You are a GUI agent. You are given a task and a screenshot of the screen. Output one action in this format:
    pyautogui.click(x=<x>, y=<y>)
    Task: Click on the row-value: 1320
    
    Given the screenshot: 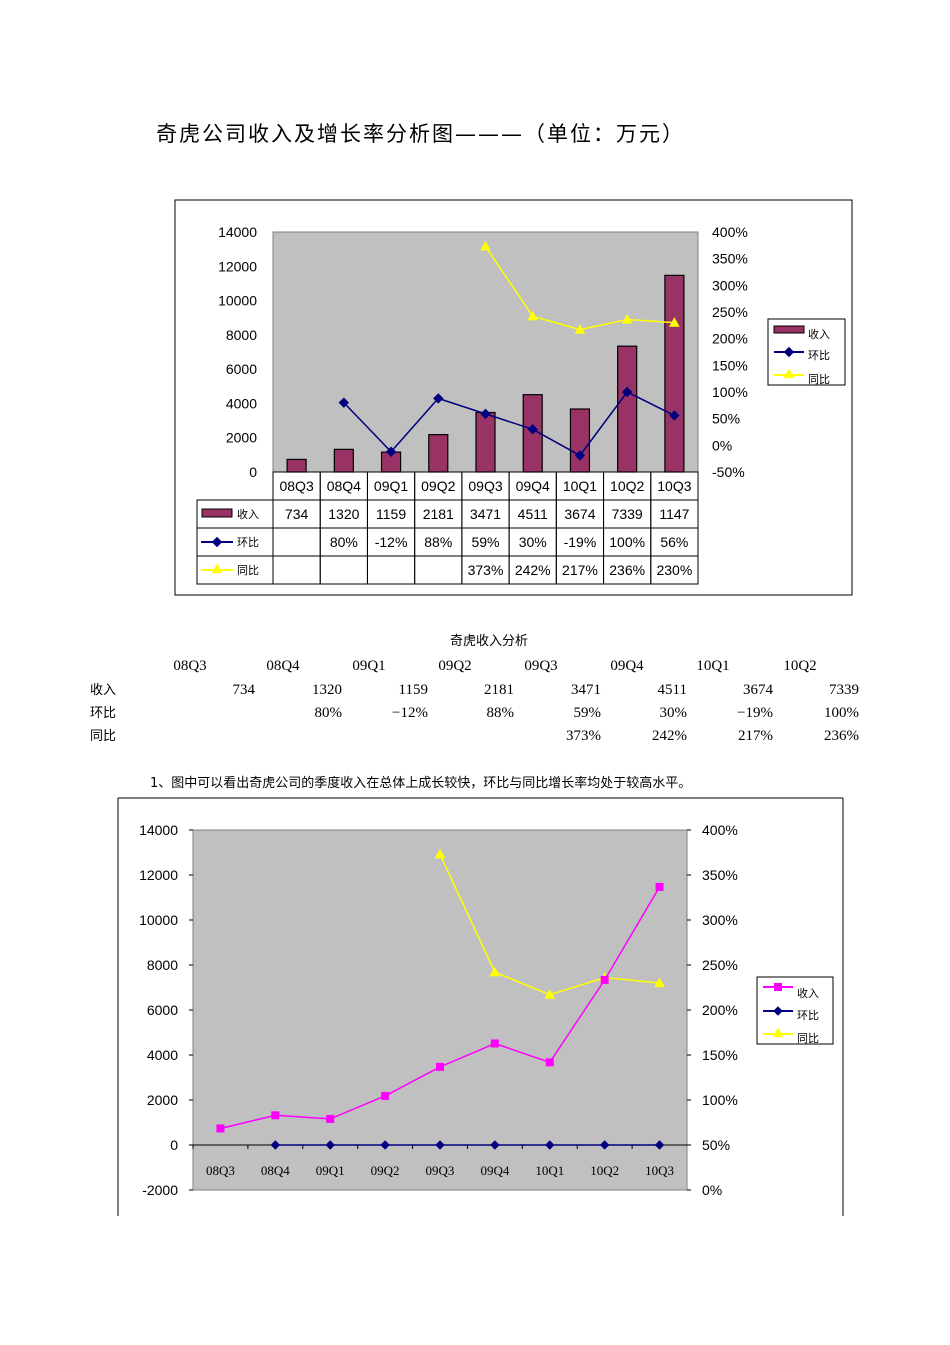 What is the action you would take?
    pyautogui.click(x=327, y=690)
    